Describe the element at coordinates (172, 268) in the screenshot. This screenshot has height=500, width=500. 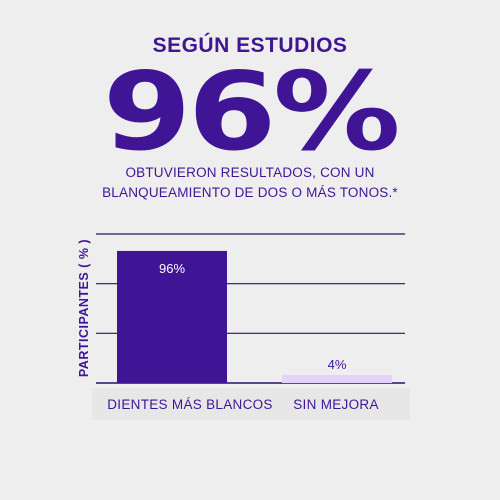
I see `data-label-1: 96%` at that location.